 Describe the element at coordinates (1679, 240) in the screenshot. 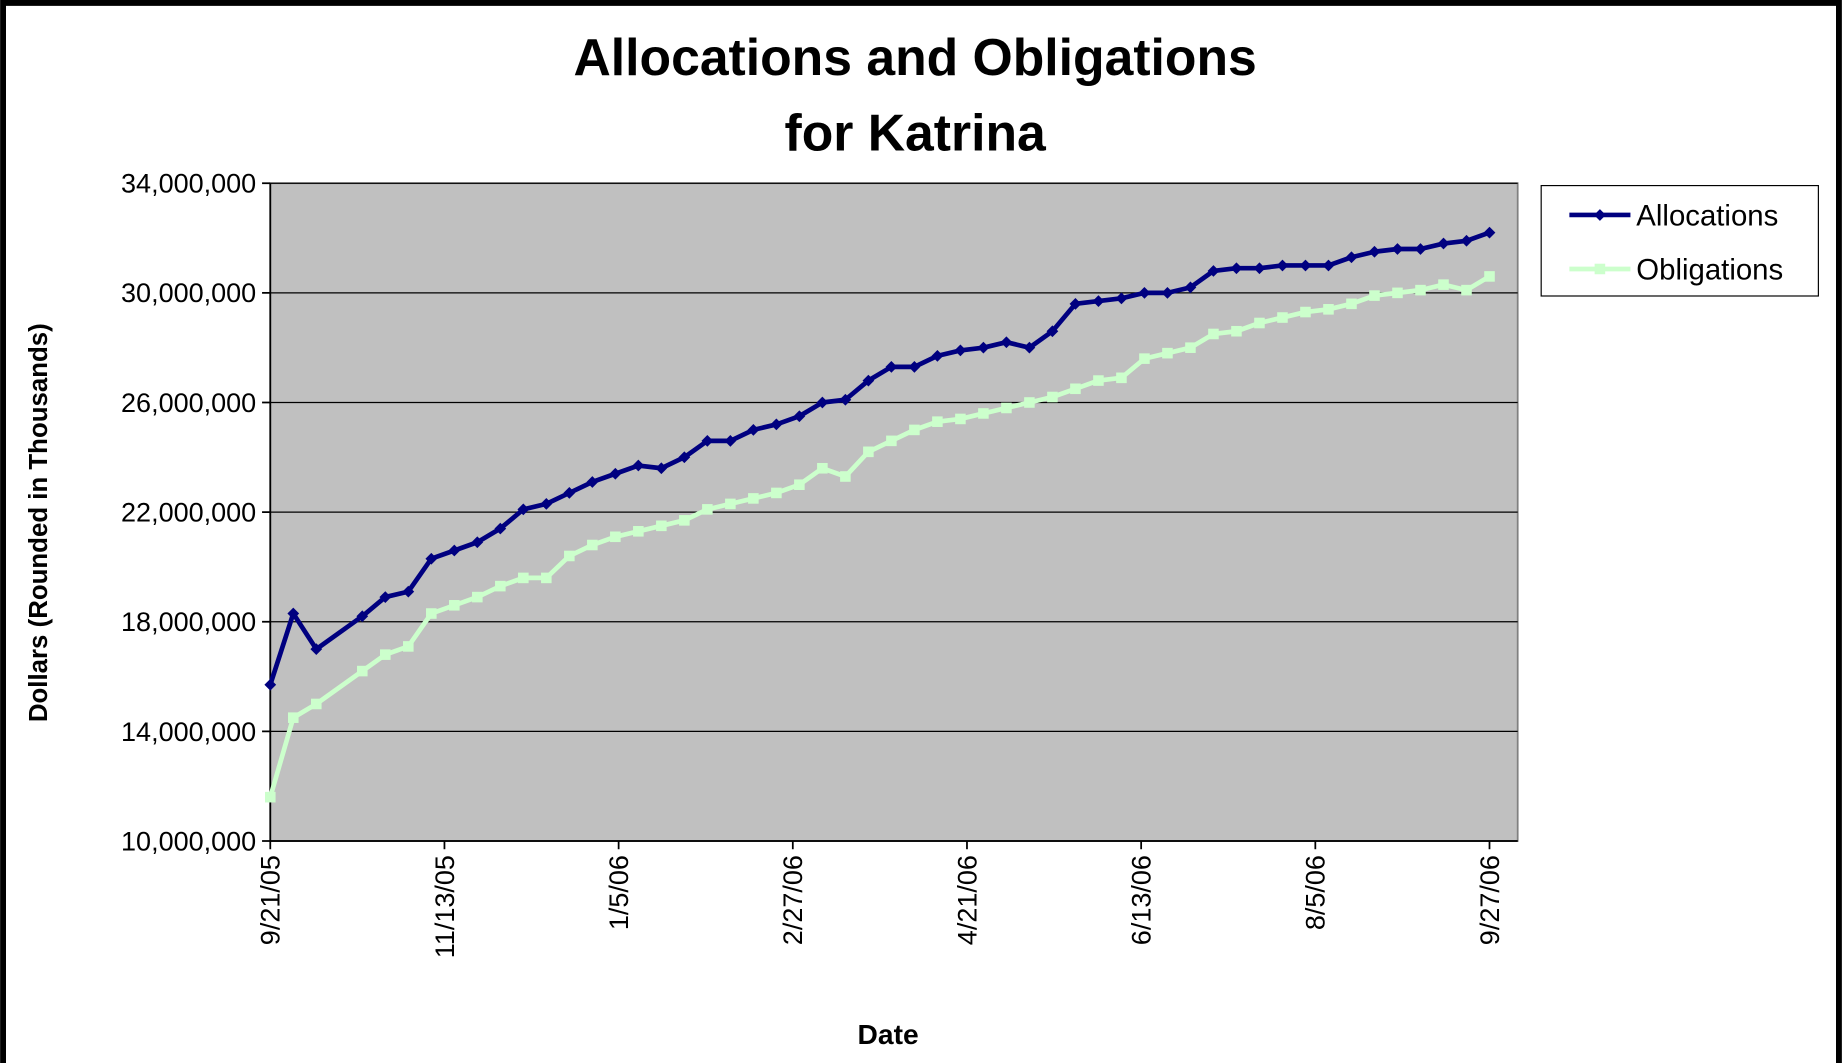

I see `legend-box` at that location.